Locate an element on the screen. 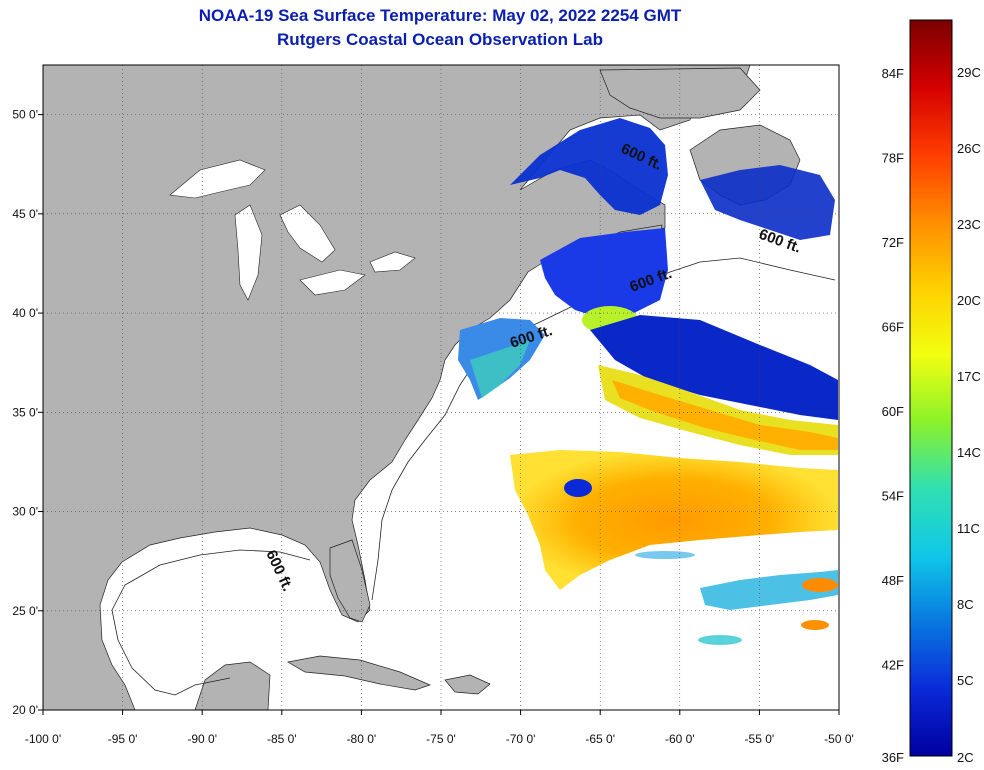 This screenshot has width=984, height=770. colorbar-label-f: 54F is located at coordinates (893, 496).